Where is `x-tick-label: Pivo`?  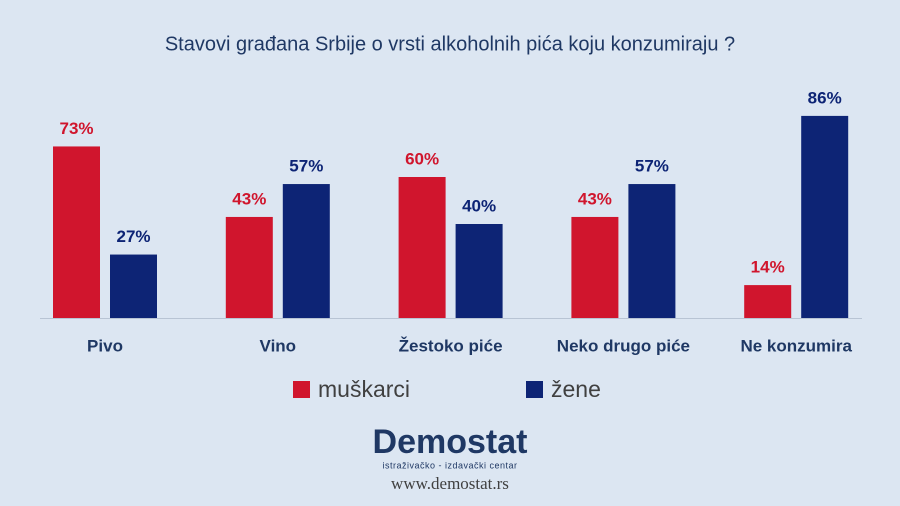 x-tick-label: Pivo is located at coordinates (105, 345).